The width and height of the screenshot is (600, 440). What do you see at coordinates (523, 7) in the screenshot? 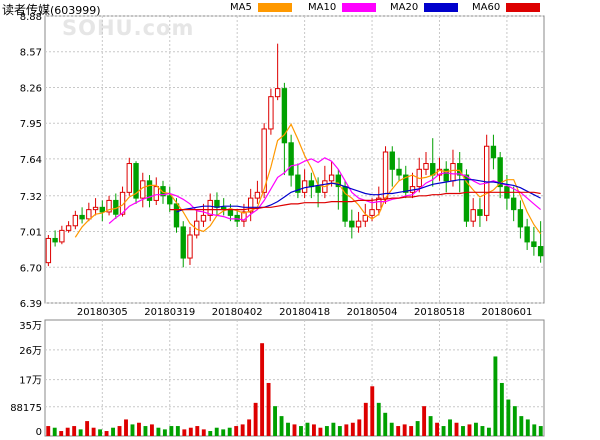
I see `legend-ma60-swatch` at bounding box center [523, 7].